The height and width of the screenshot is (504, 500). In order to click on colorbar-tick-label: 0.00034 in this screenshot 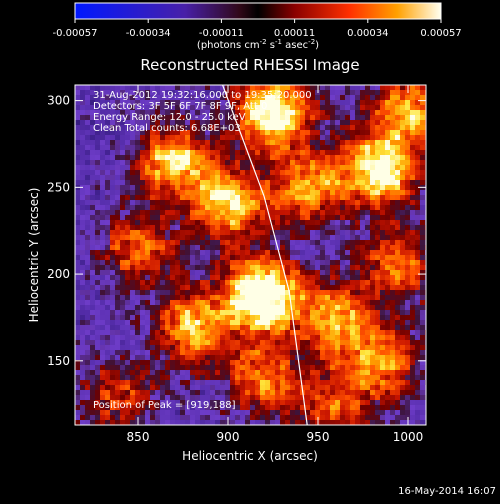, I will do `click(367, 33)`.